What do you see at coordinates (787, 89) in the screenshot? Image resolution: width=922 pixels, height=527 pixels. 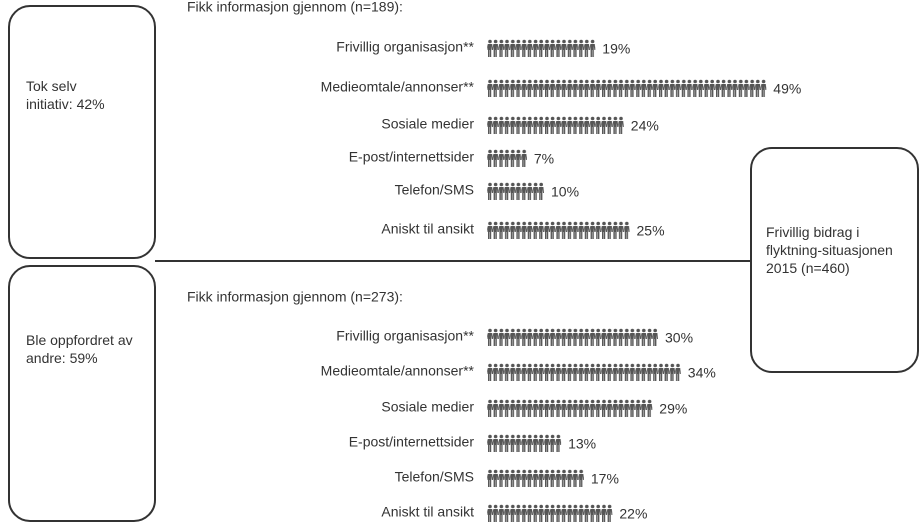 I see `value-label: 49%` at bounding box center [787, 89].